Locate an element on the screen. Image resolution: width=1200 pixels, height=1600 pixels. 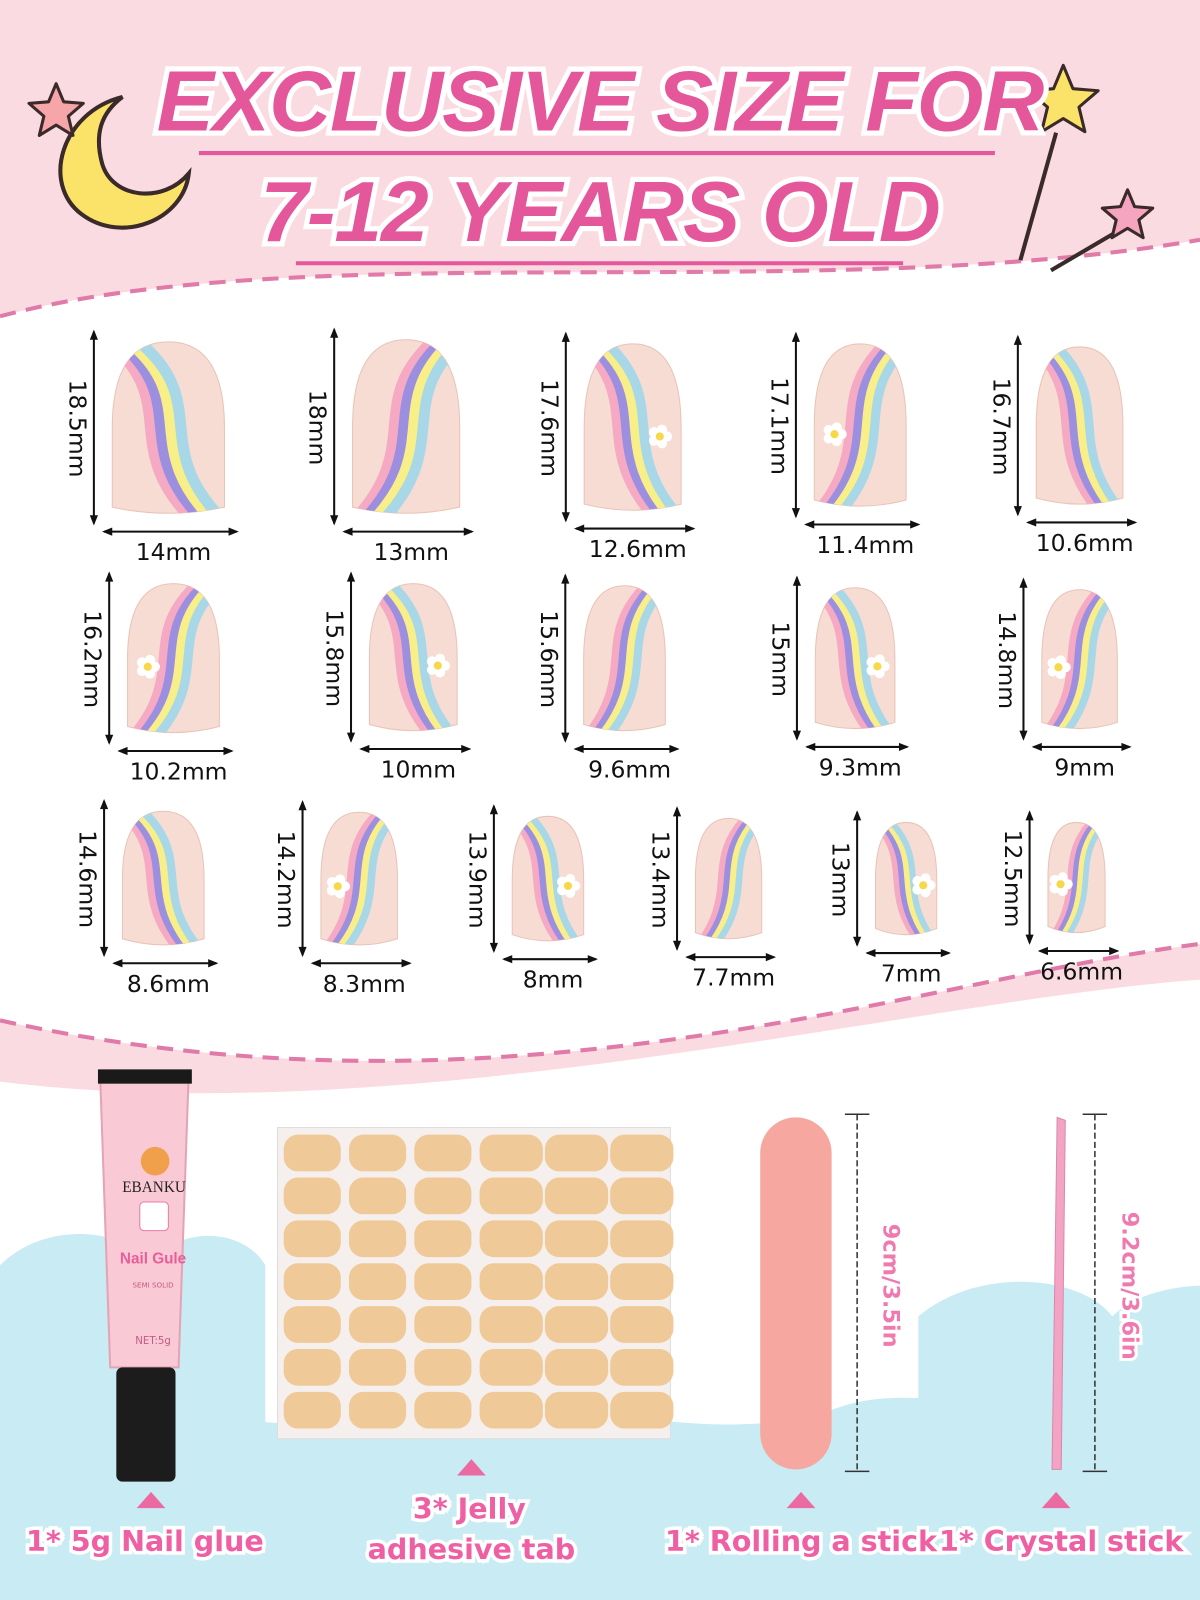
nail-length: 16.2mm is located at coordinates (93, 659).